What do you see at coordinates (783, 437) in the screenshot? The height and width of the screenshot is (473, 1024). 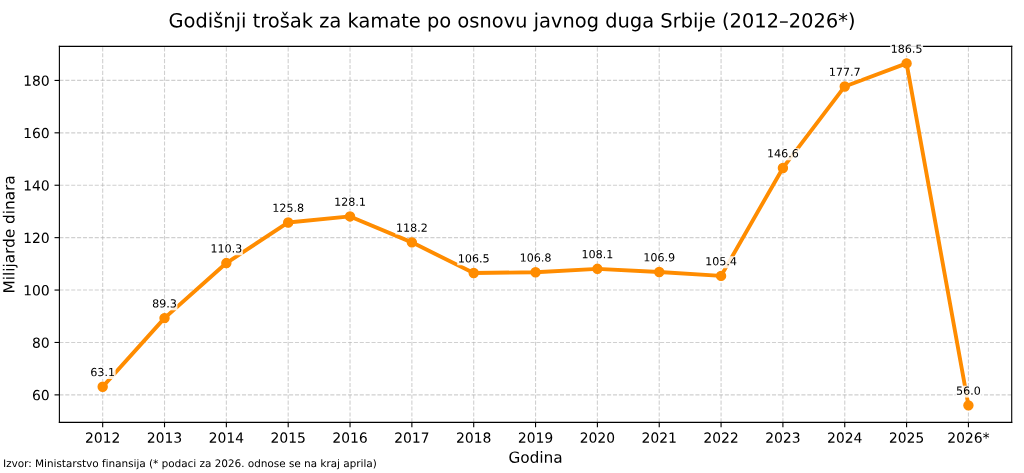 I see `x-tick-label: 2023` at bounding box center [783, 437].